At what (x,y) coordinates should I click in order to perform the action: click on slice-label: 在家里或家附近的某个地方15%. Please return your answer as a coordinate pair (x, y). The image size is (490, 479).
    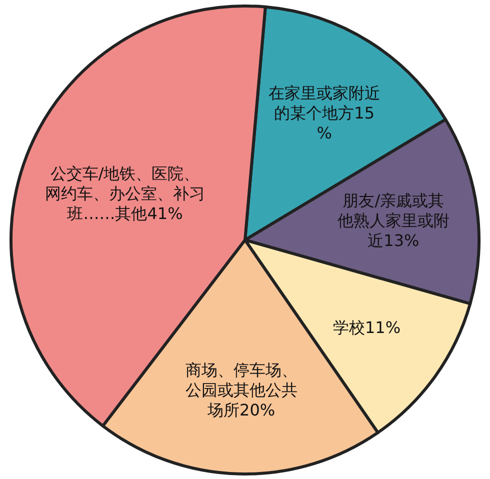
    Looking at the image, I should click on (324, 113).